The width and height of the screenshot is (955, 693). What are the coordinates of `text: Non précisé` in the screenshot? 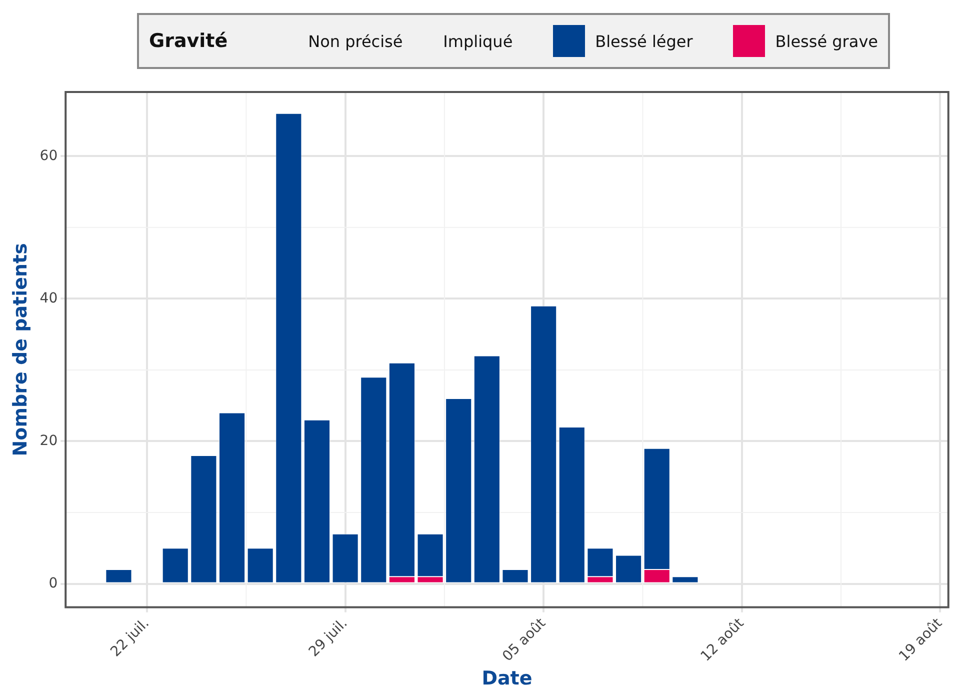 It's located at (355, 41).